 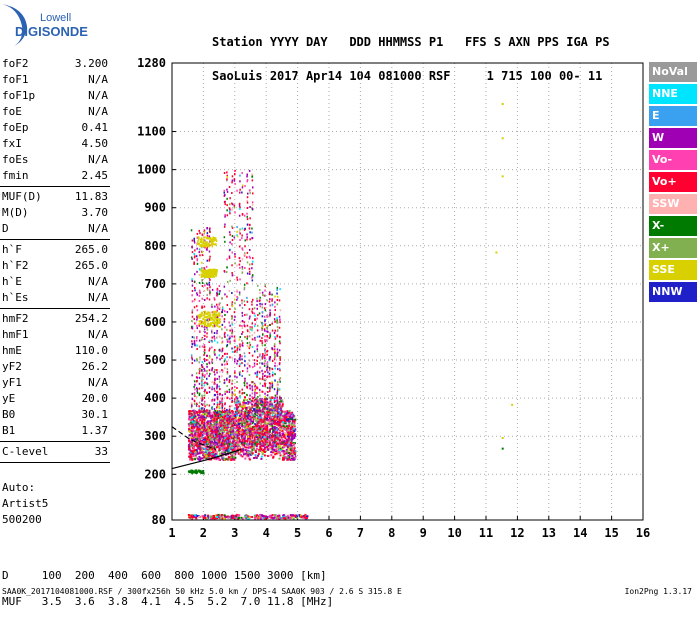 What do you see at coordinates (234, 533) in the screenshot?
I see `x-tick-label: 3` at bounding box center [234, 533].